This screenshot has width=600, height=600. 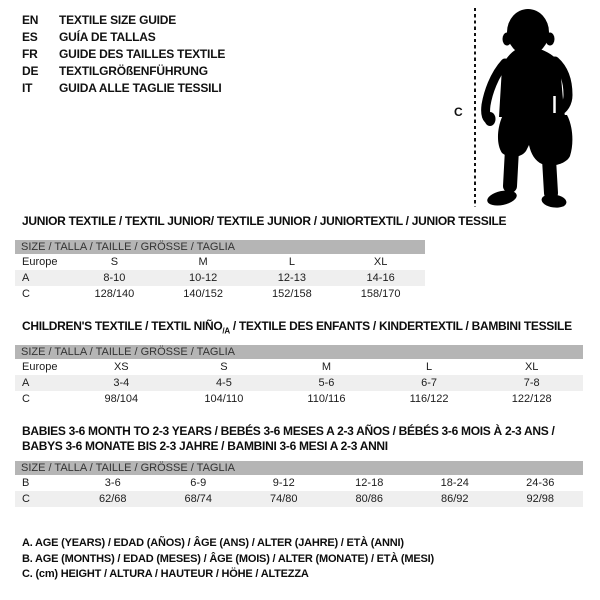 What do you see at coordinates (30, 71) in the screenshot?
I see `lang-code: DE` at bounding box center [30, 71].